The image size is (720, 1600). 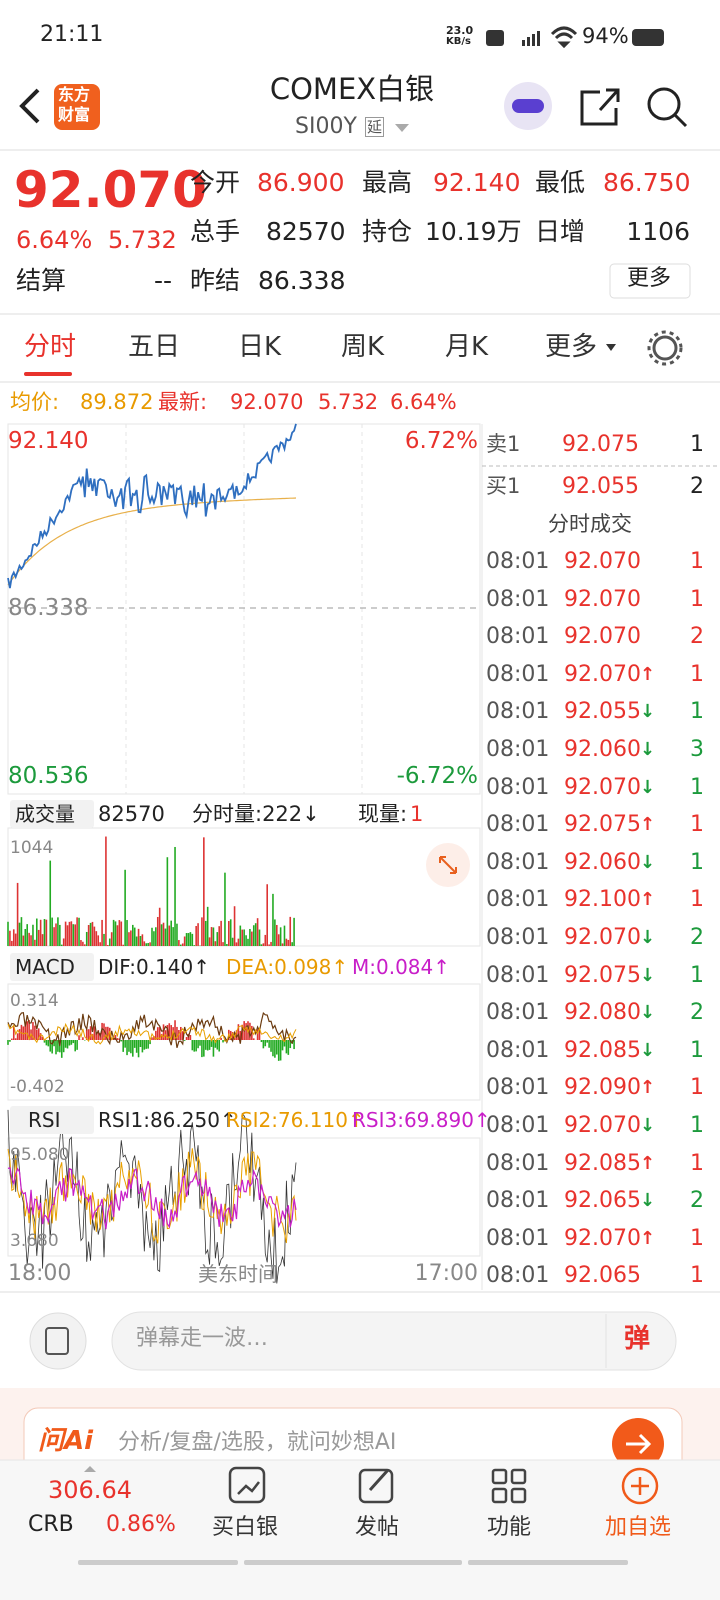 I want to click on logo, so click(x=77, y=107).